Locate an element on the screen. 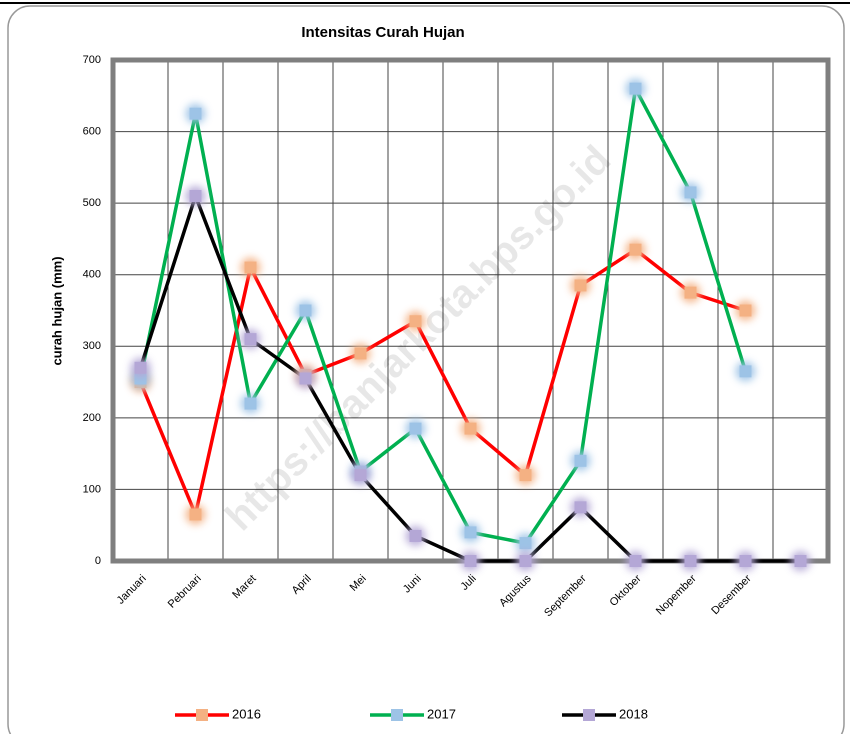 The image size is (850, 739). y-axis-label: curah hujan (mm) is located at coordinates (56, 310).